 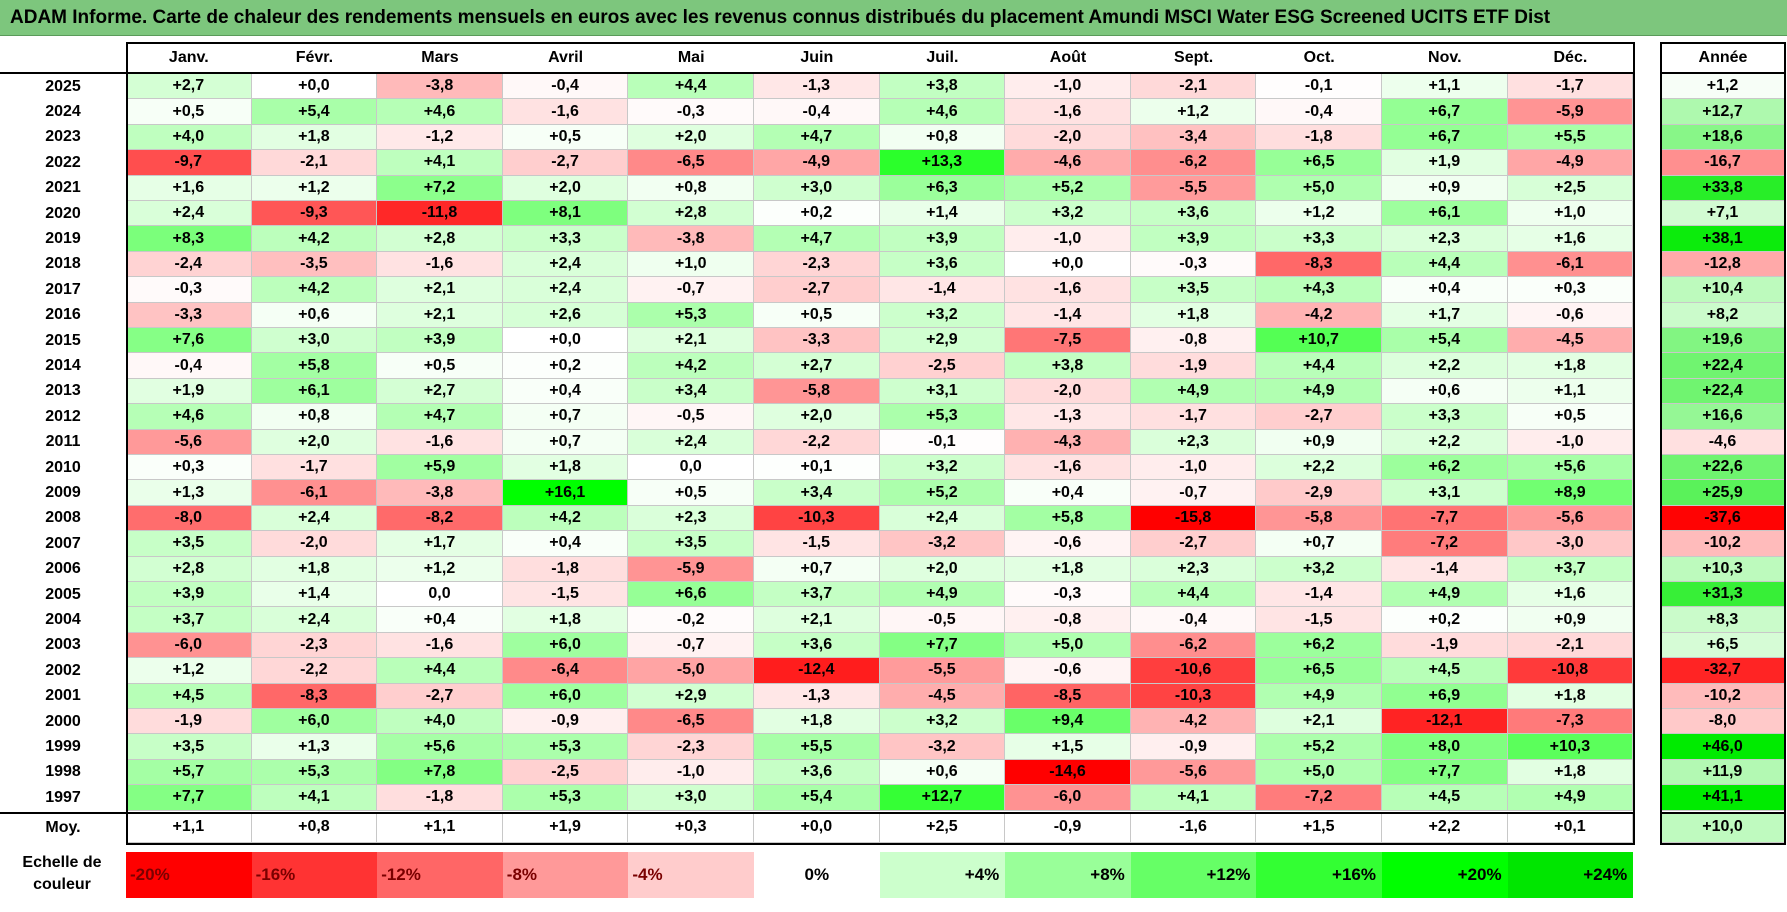 What do you see at coordinates (942, 442) in the screenshot?
I see `heatmap-cell: -0,1` at bounding box center [942, 442].